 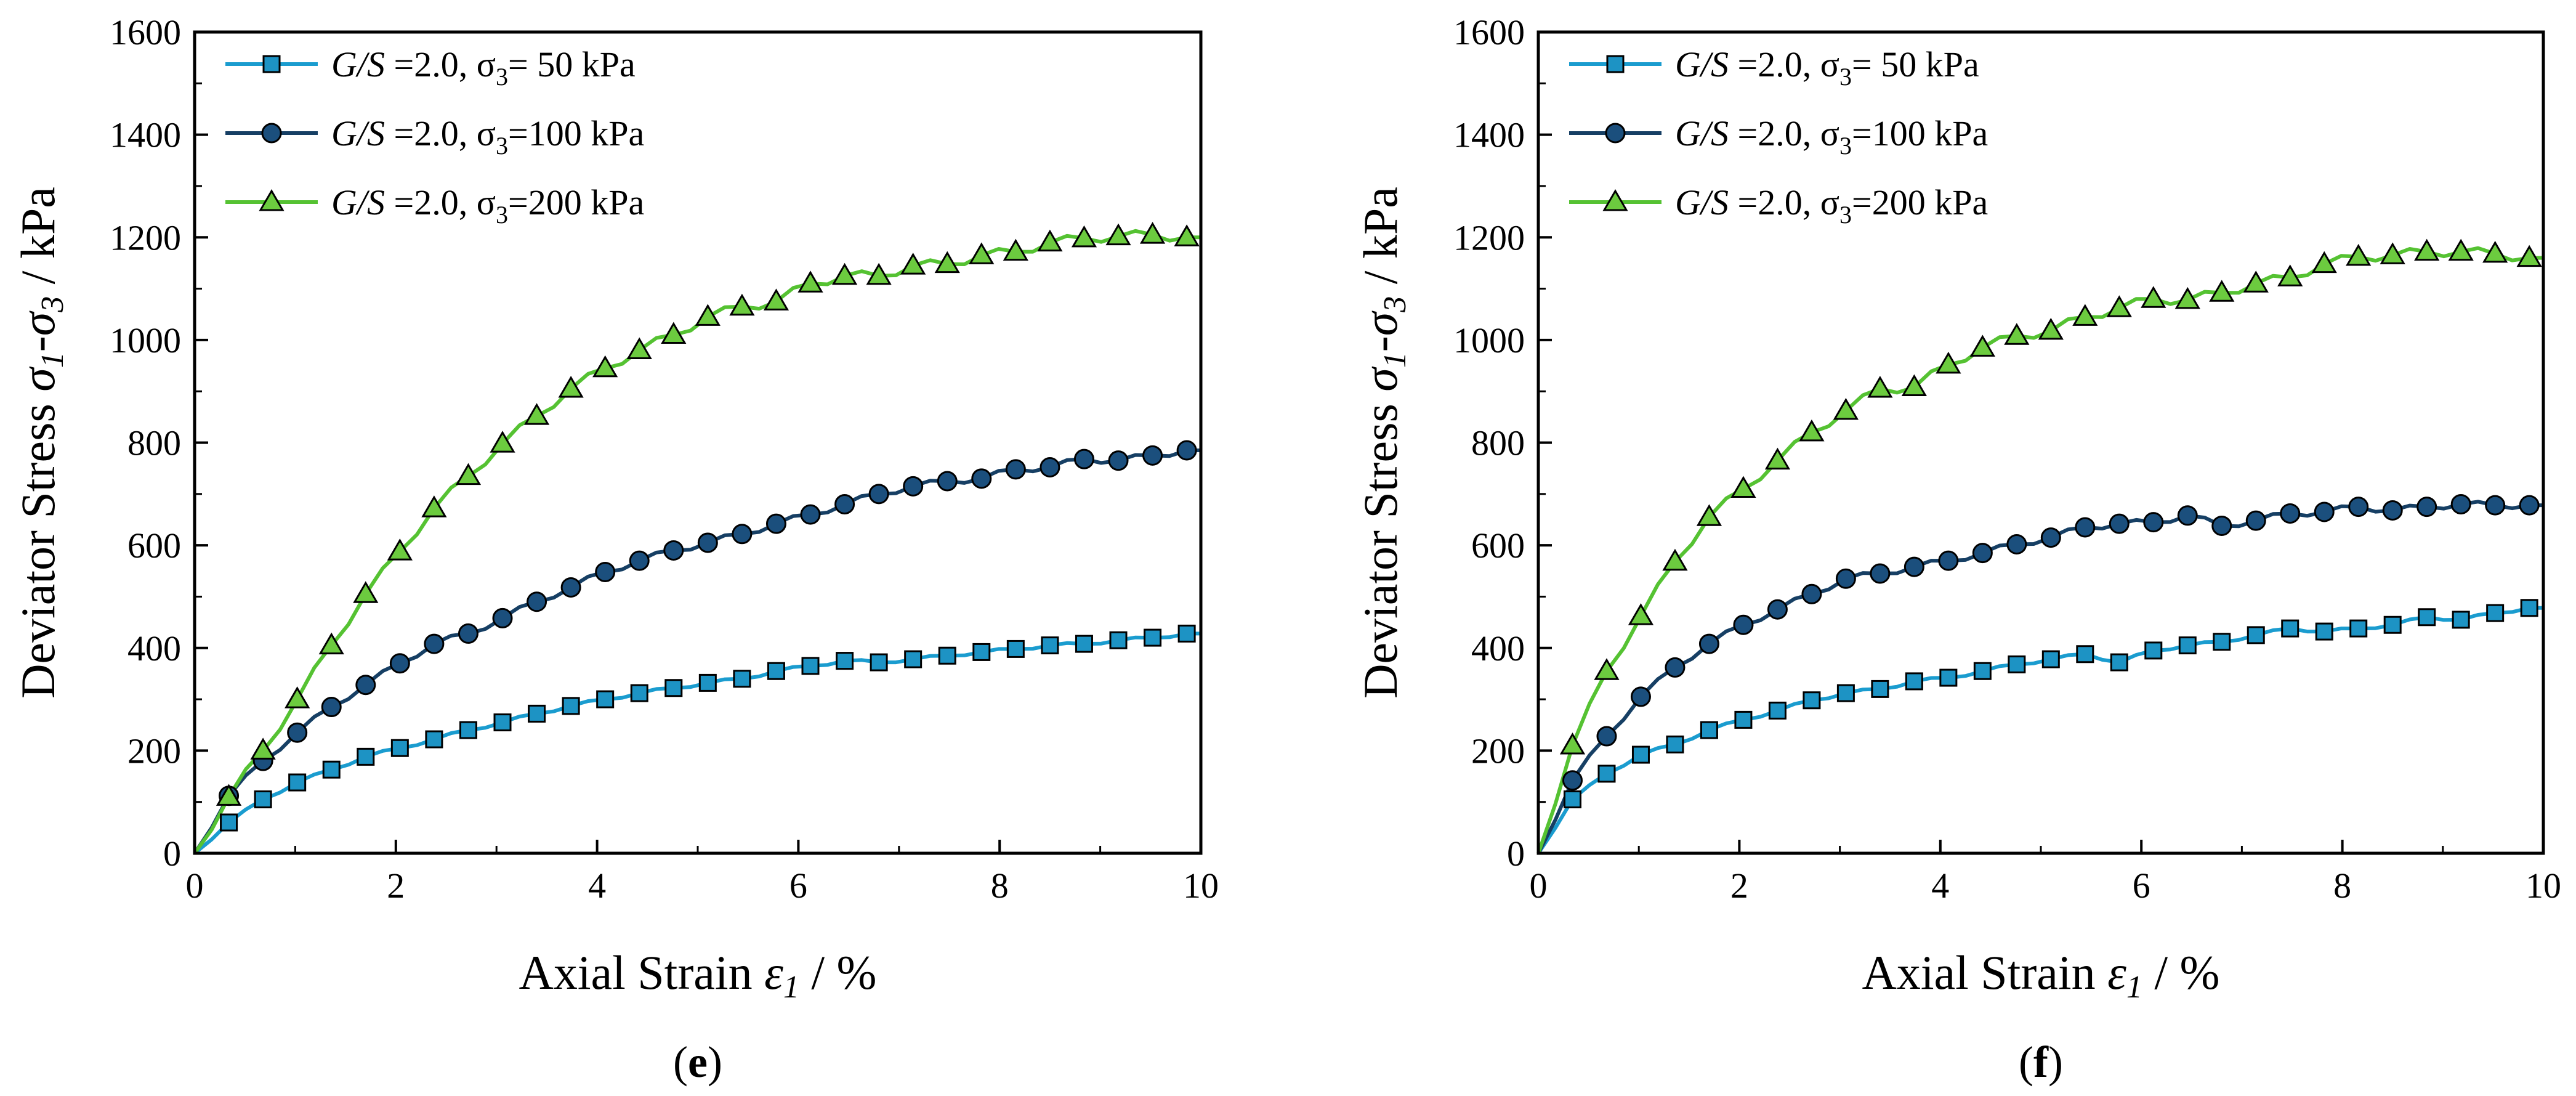 I want to click on y-tick-label: 600, so click(x=154, y=546).